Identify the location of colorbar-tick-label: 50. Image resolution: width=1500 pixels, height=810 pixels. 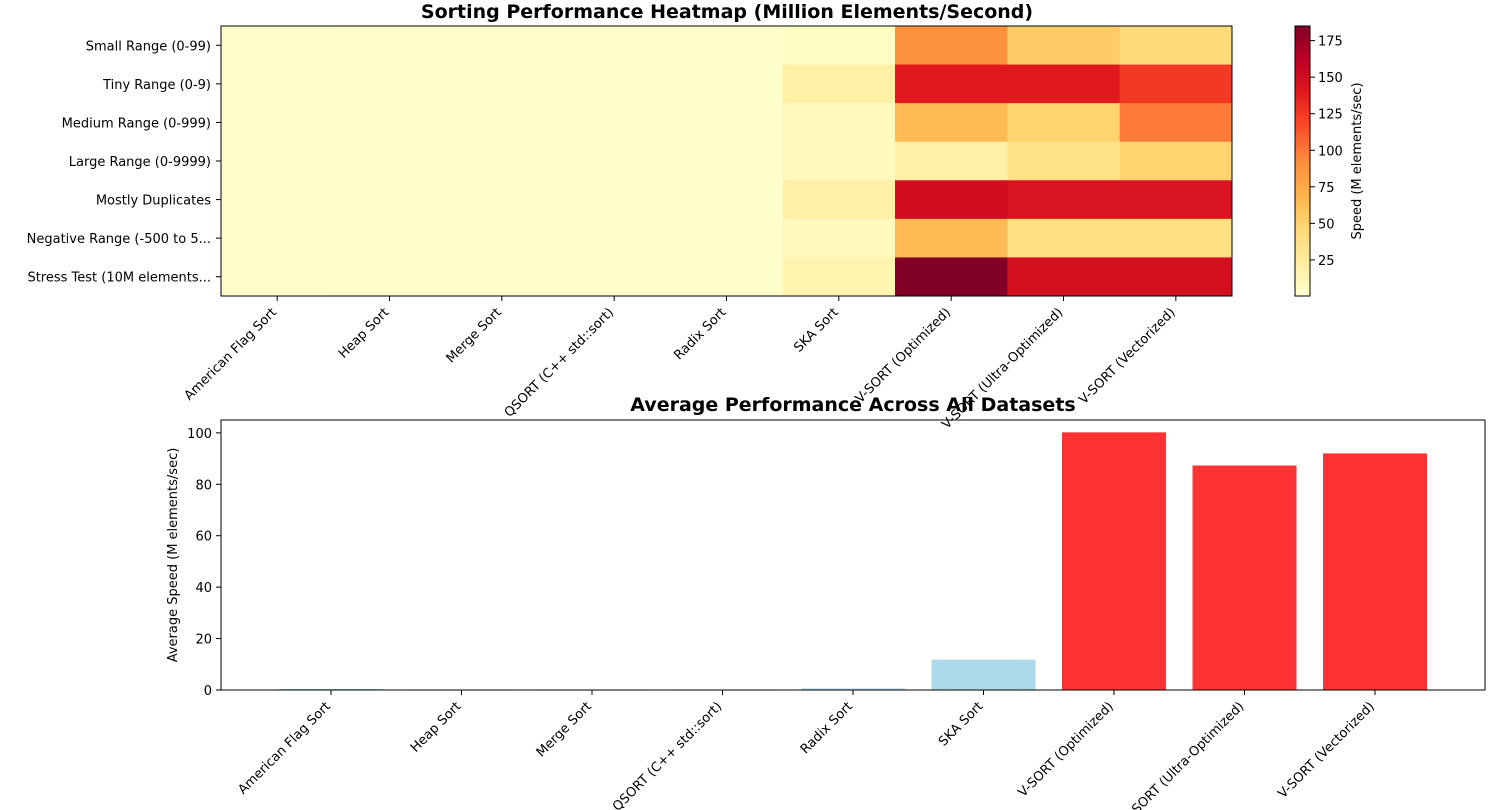
(1326, 224).